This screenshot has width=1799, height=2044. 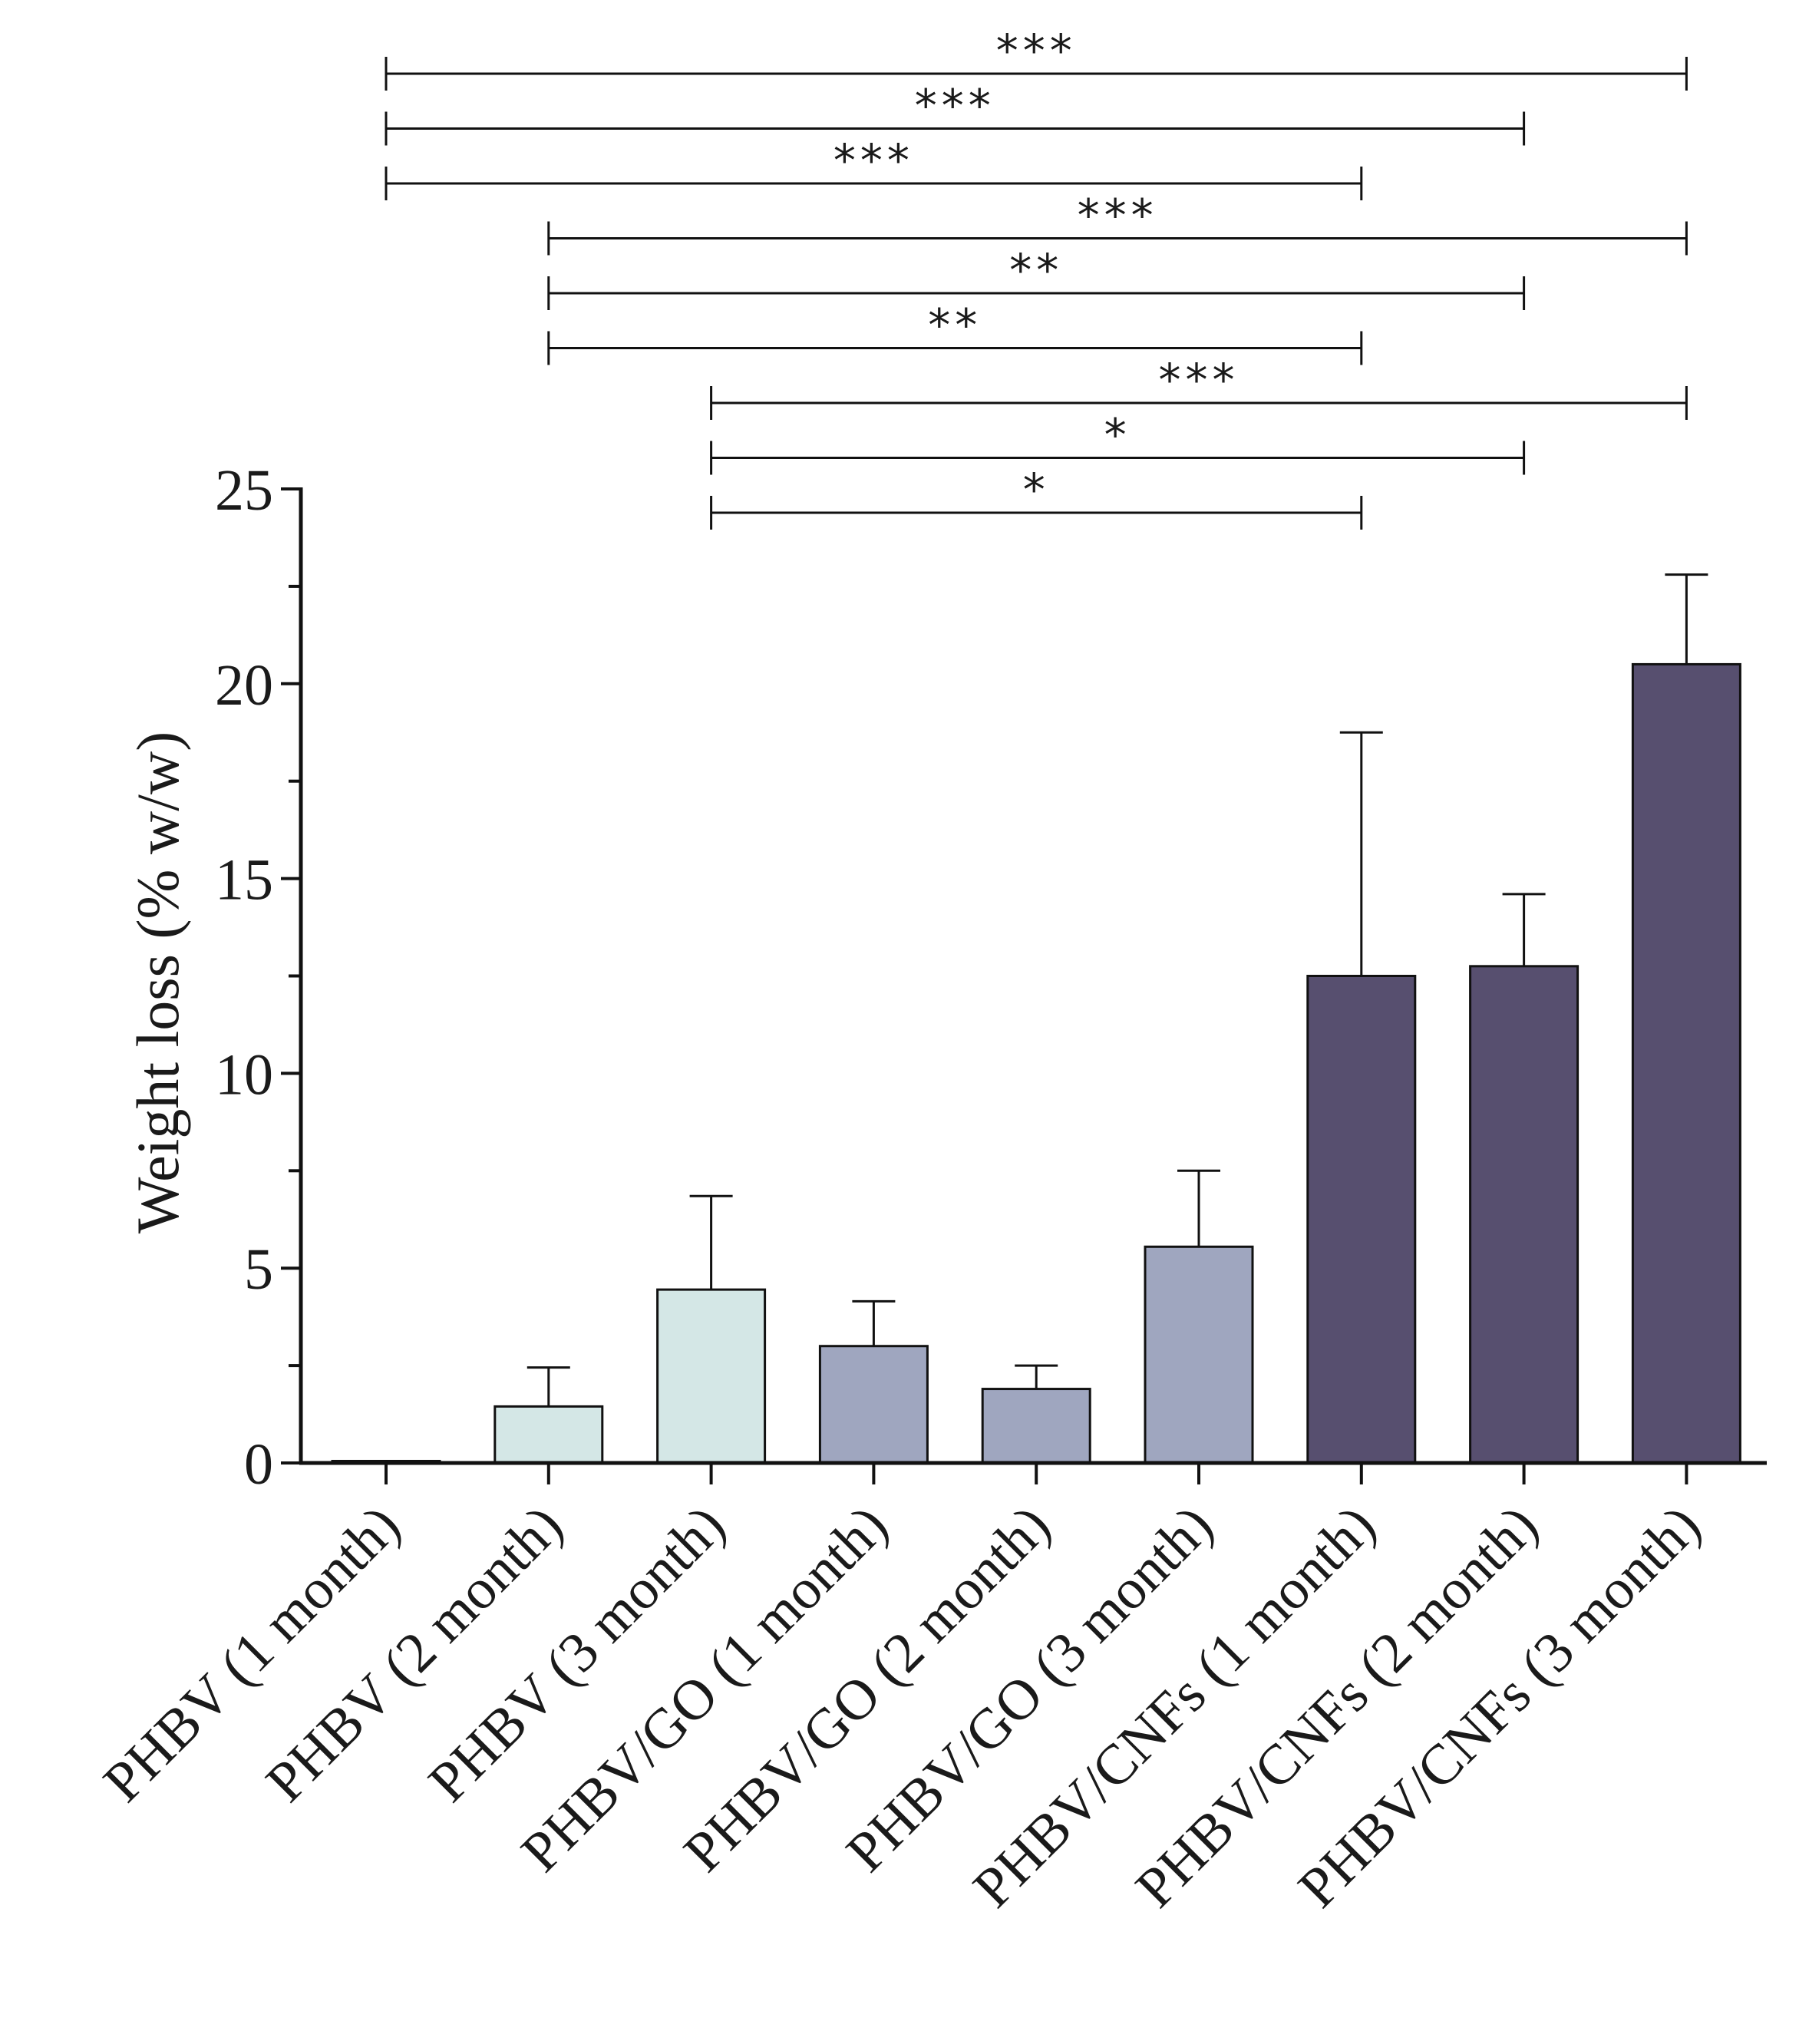 What do you see at coordinates (244, 491) in the screenshot?
I see `y-tick-label: 25` at bounding box center [244, 491].